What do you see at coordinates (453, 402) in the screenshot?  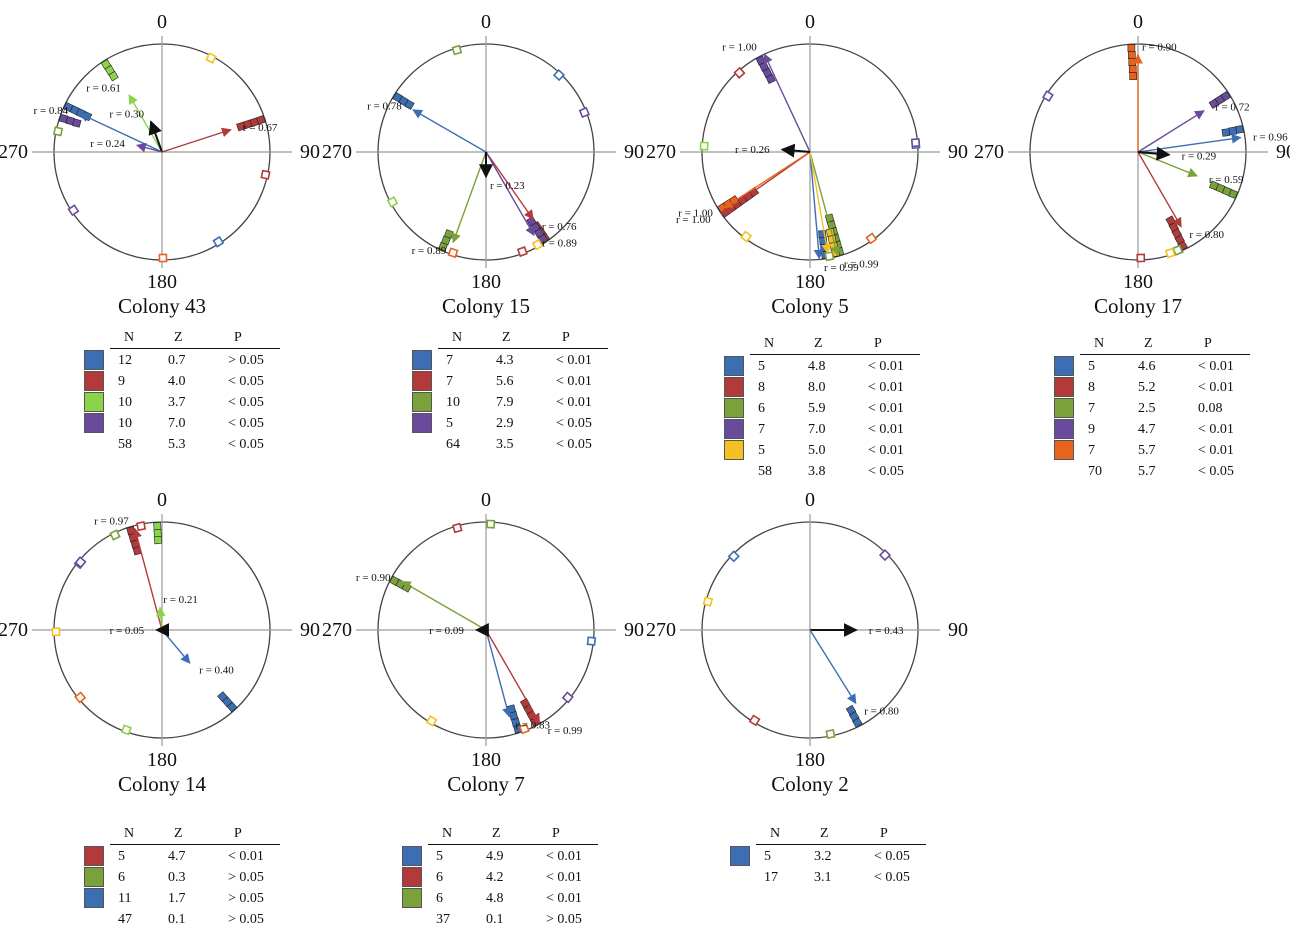 I see `stats-cell-n: 10` at bounding box center [453, 402].